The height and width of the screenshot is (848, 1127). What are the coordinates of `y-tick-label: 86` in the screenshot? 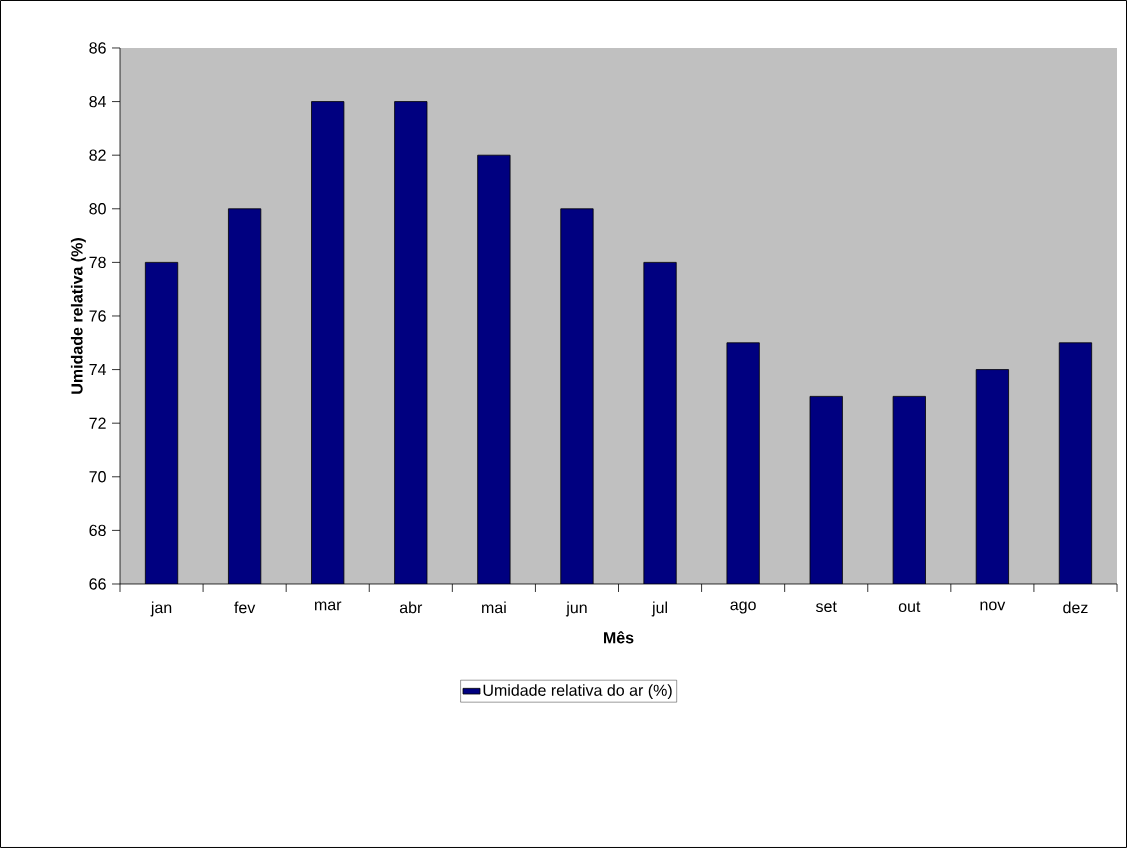 It's located at (97, 48).